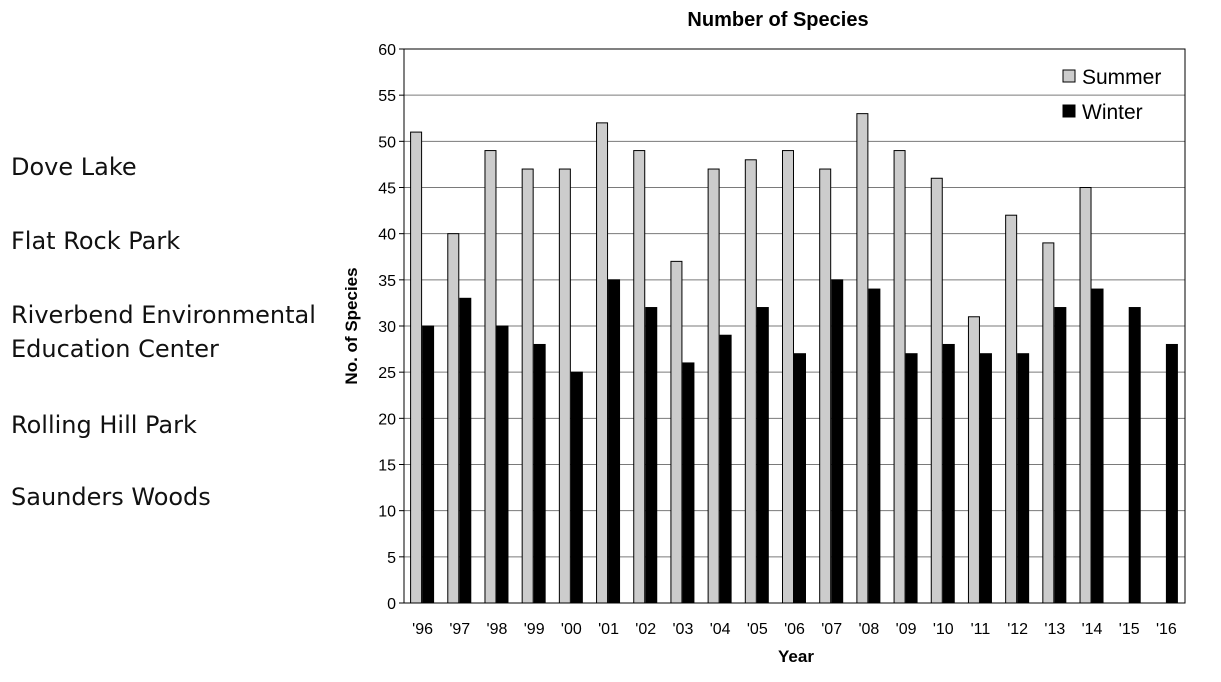  I want to click on x-tick-label: '04, so click(720, 629).